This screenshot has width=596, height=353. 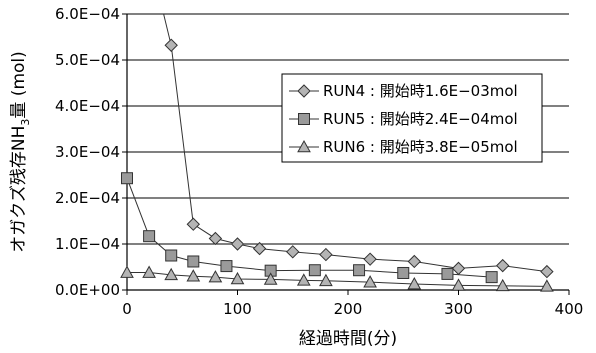 I want to click on y-tick-label: 1.0E−04, so click(x=87, y=244).